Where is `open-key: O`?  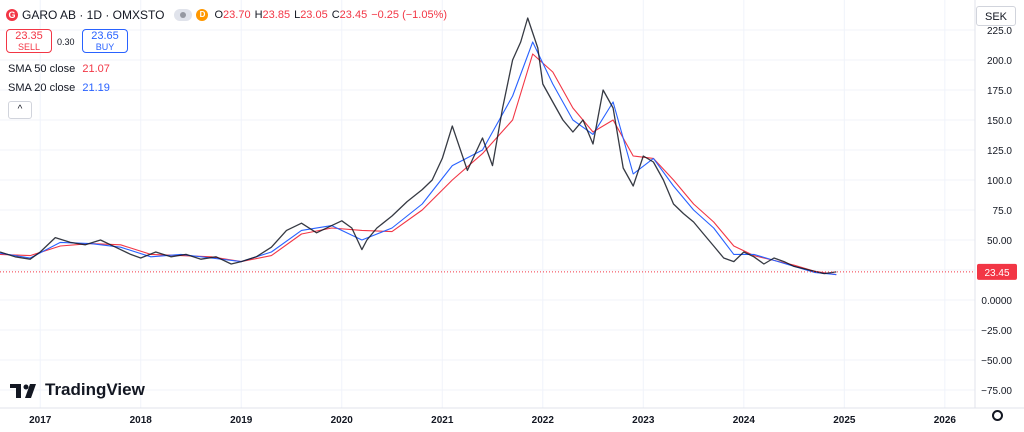 open-key: O is located at coordinates (219, 15).